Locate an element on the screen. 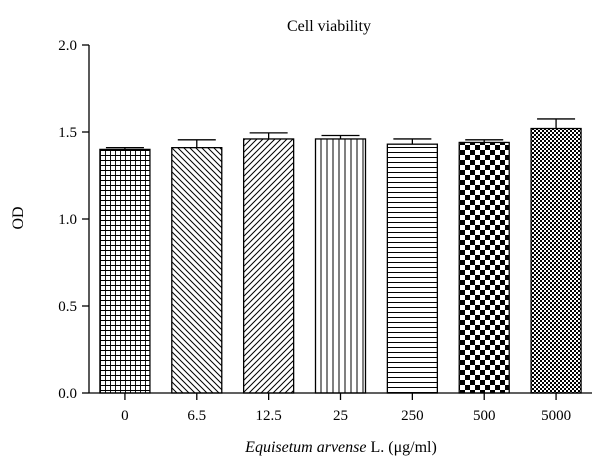 The height and width of the screenshot is (461, 604). x-tick-label: 12.5 is located at coordinates (269, 416).